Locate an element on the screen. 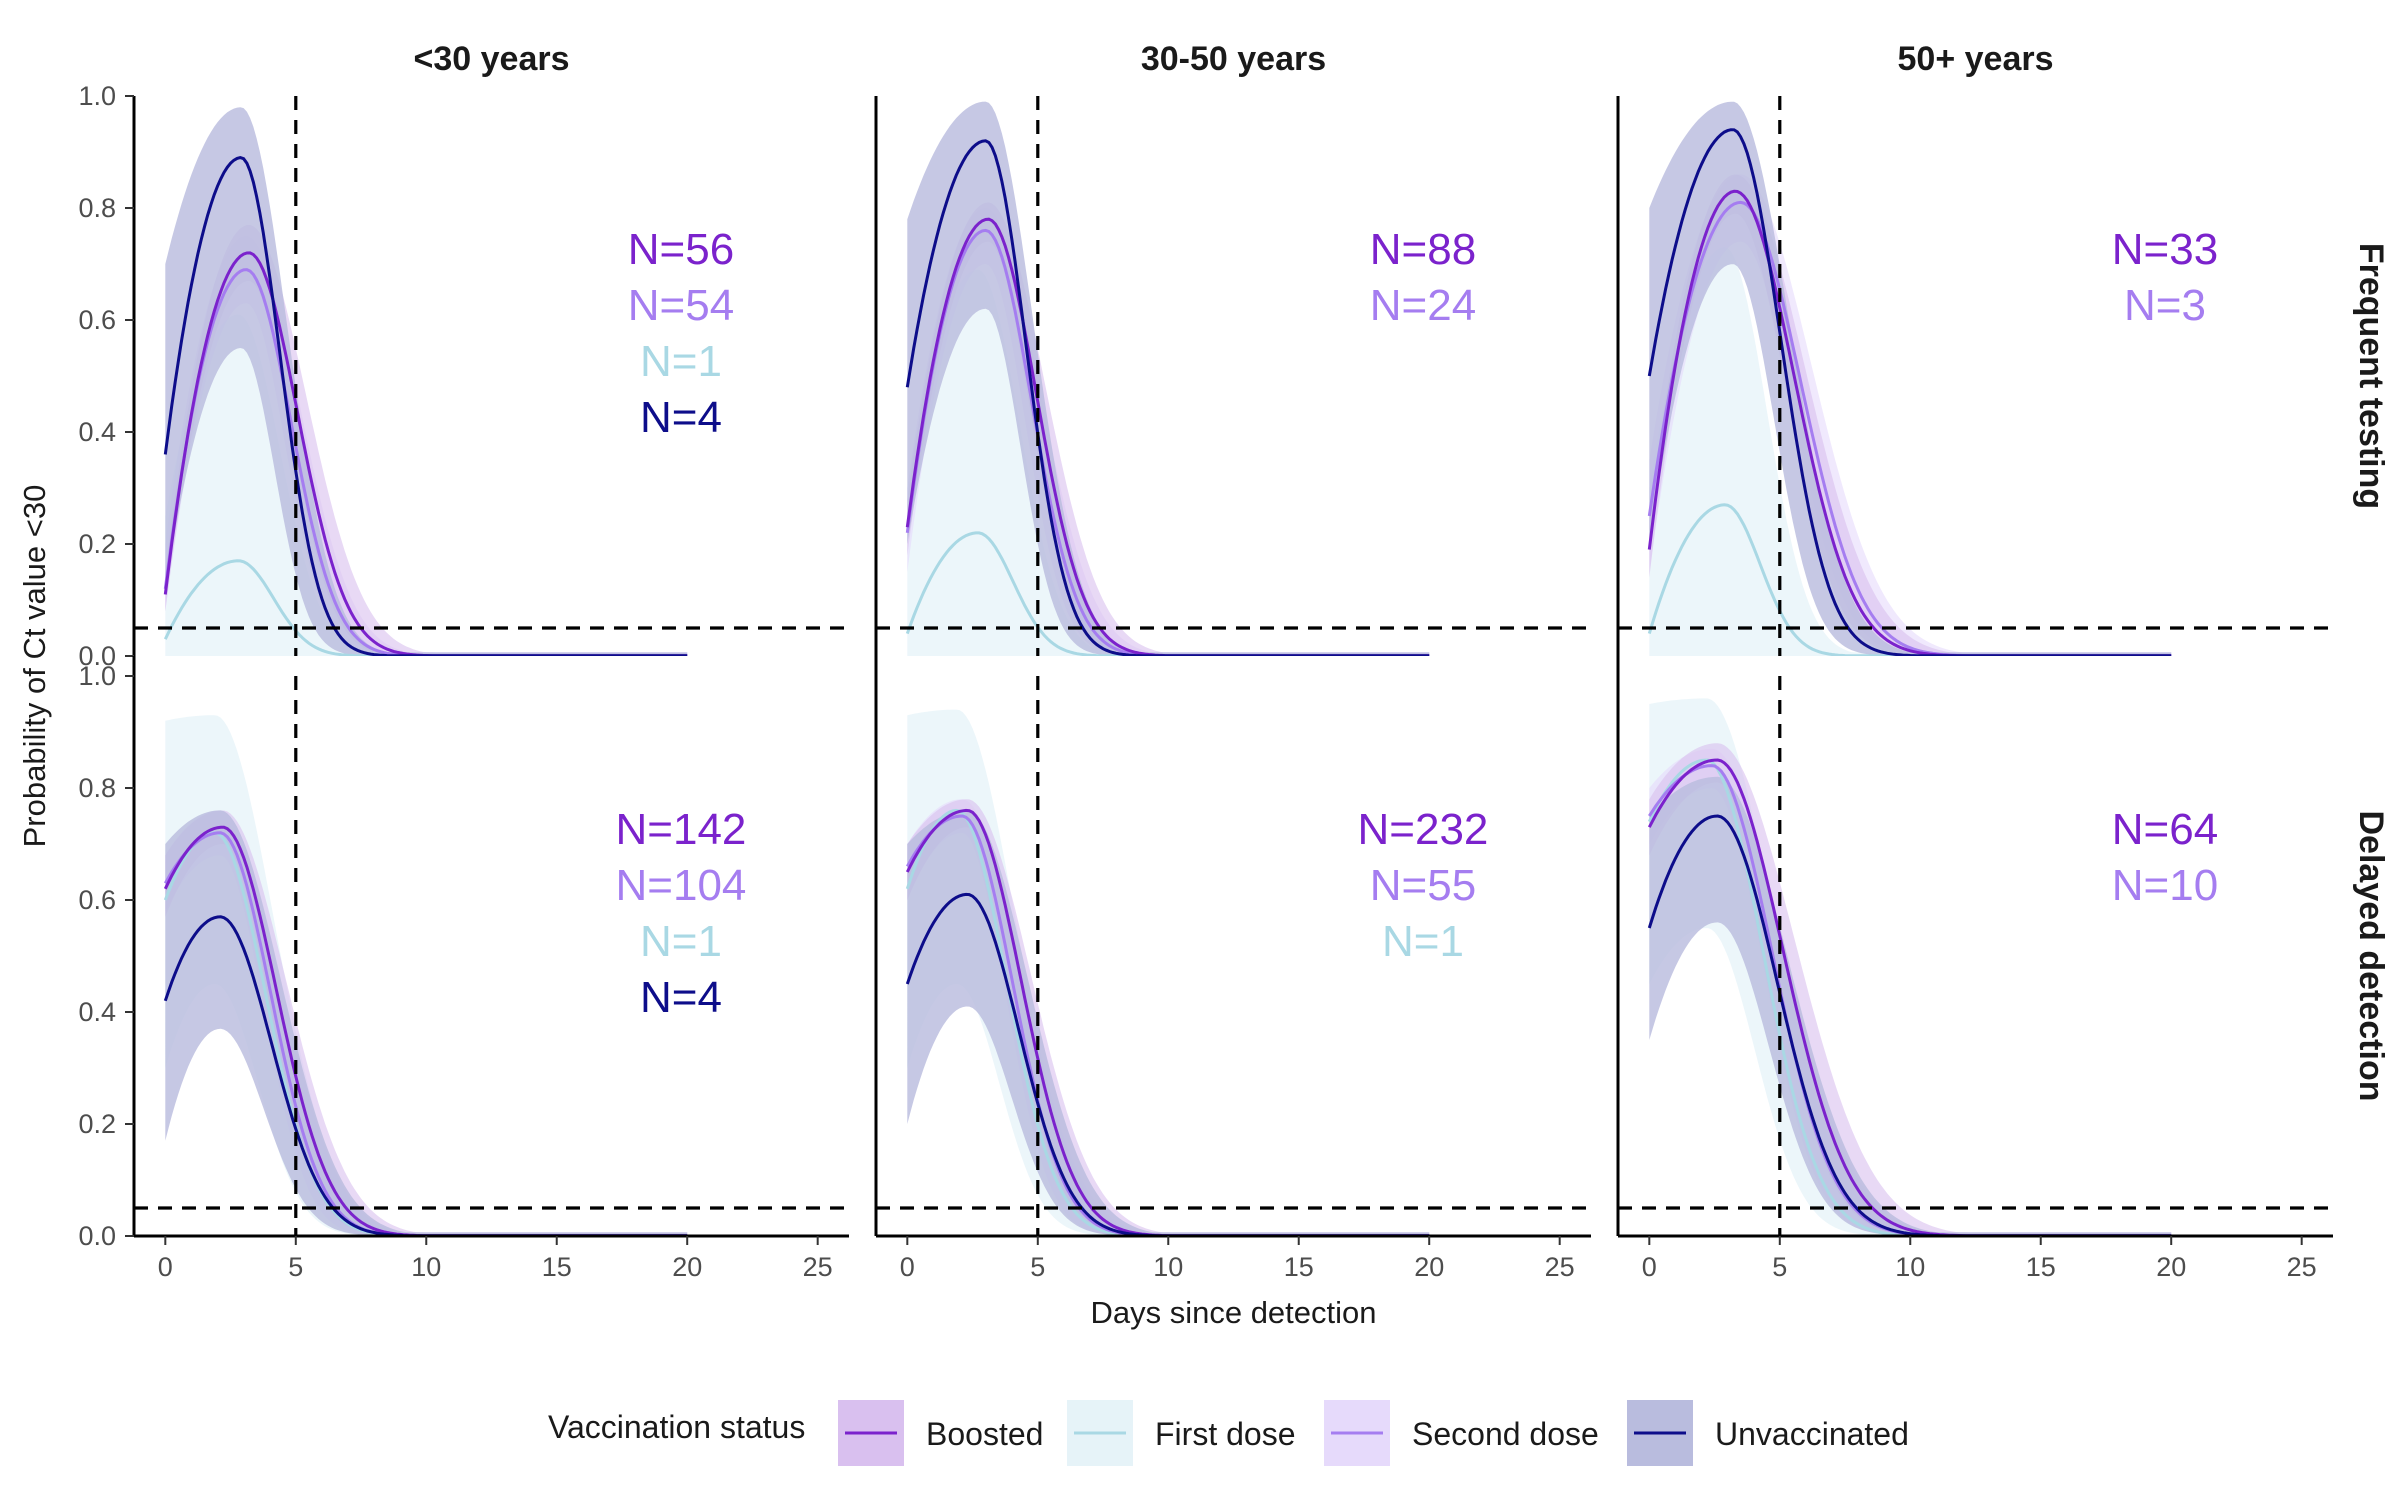 Image resolution: width=2400 pixels, height=1500 pixels. plot-area is located at coordinates (425, 381).